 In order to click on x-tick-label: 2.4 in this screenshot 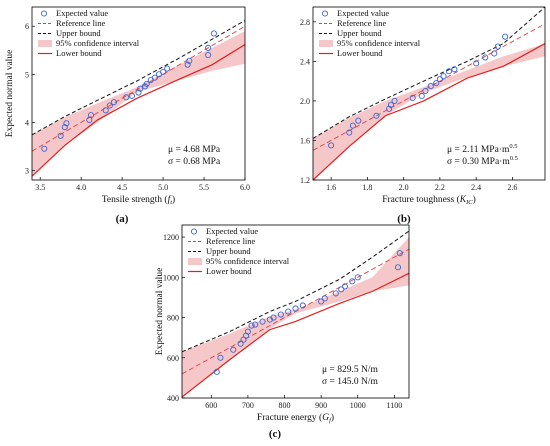, I will do `click(476, 187)`.